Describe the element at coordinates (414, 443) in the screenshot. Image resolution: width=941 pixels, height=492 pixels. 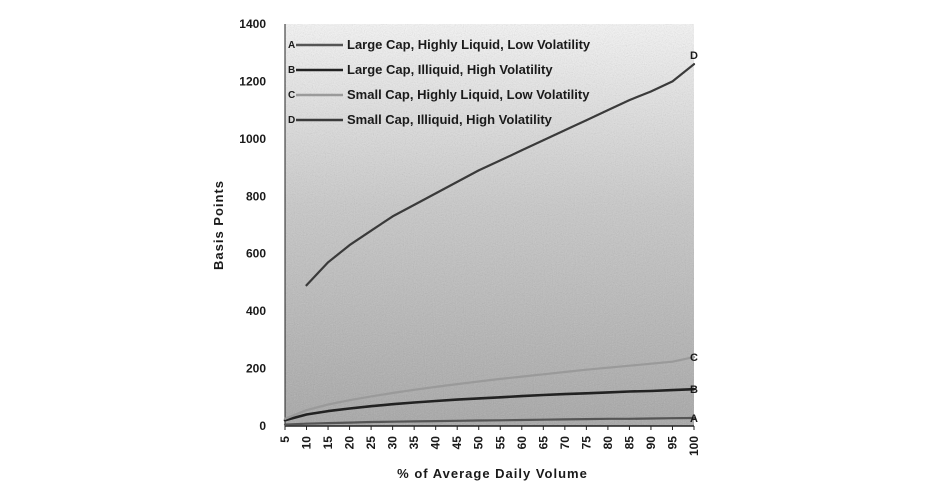
I see `x-tick-label: 35` at that location.